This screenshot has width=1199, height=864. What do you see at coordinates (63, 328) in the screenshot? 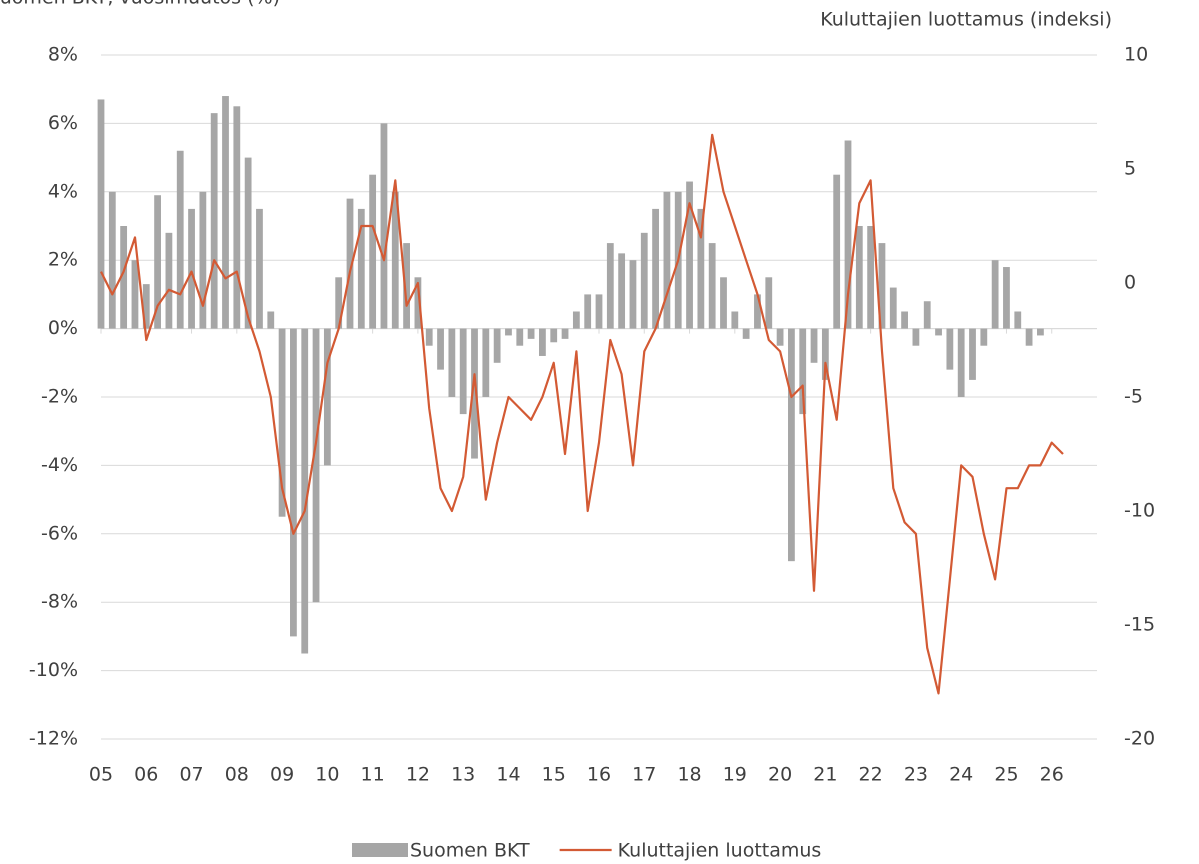
I see `y-tick-label: 0%` at bounding box center [63, 328].